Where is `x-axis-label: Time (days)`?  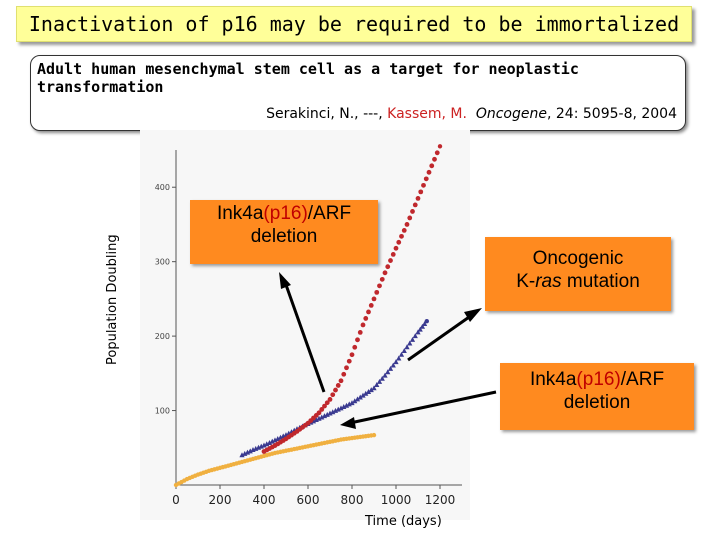
x-axis-label: Time (days) is located at coordinates (403, 521).